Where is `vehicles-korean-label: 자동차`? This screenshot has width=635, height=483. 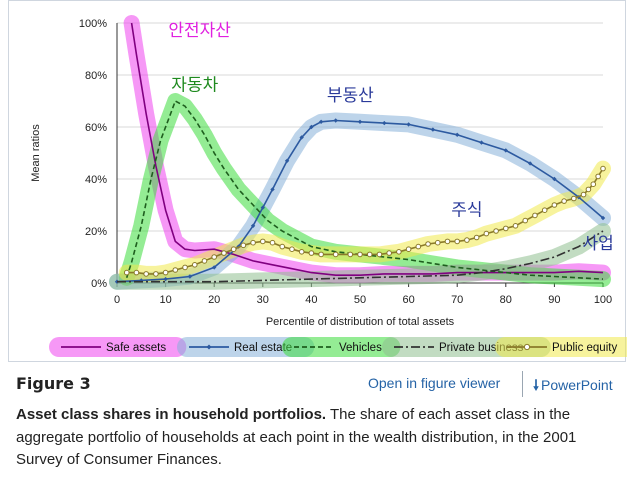
vehicles-korean-label: 자동차 is located at coordinates (194, 85).